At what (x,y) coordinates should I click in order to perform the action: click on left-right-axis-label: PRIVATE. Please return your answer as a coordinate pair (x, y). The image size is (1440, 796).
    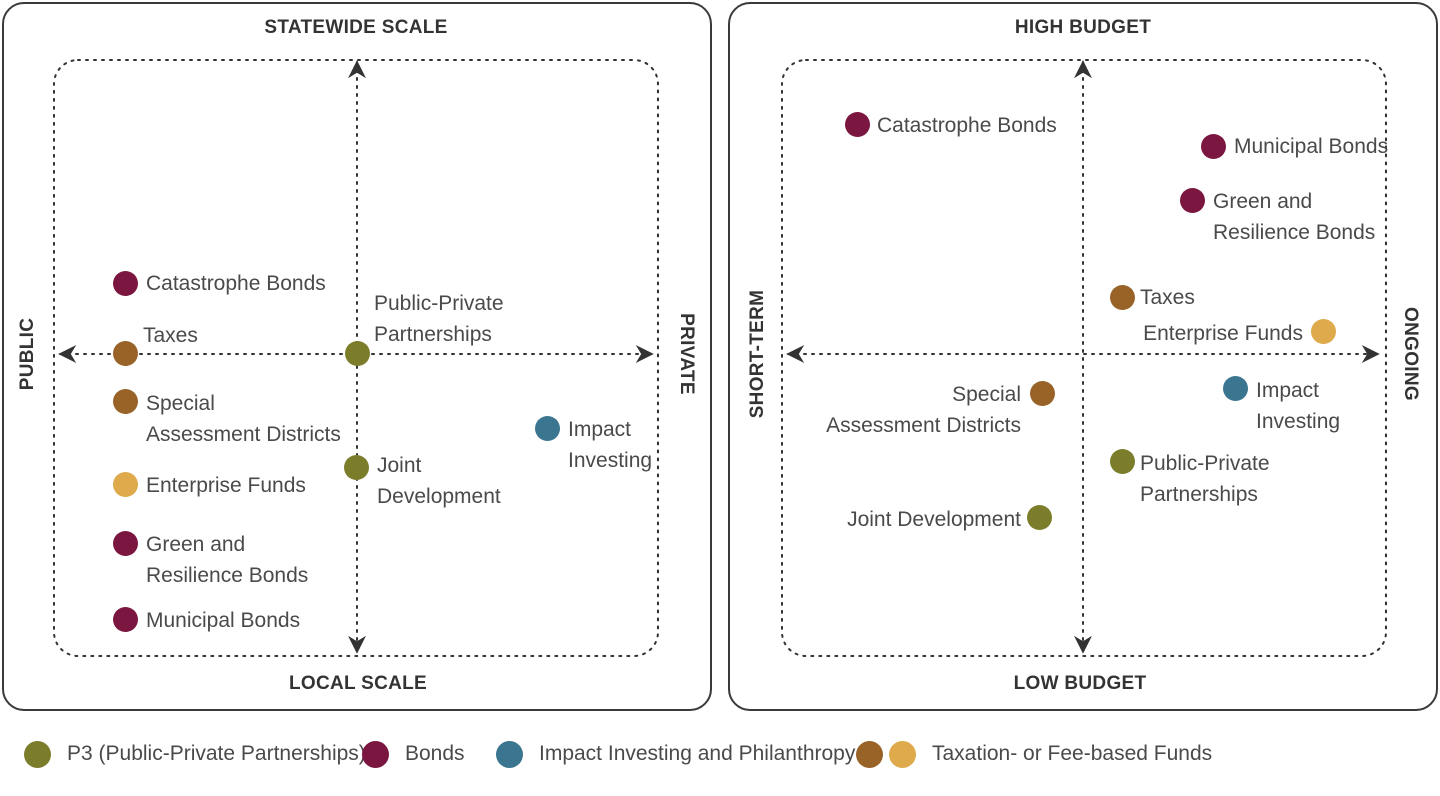
    Looking at the image, I should click on (686, 354).